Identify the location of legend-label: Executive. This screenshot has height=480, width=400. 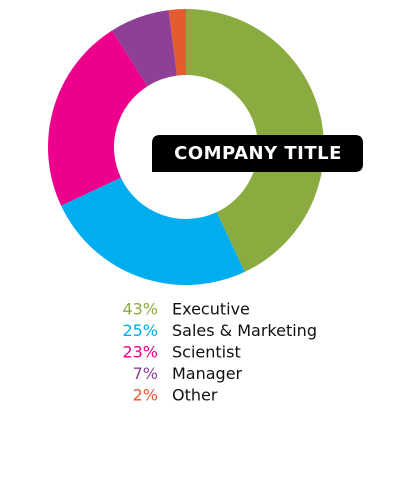
(211, 309).